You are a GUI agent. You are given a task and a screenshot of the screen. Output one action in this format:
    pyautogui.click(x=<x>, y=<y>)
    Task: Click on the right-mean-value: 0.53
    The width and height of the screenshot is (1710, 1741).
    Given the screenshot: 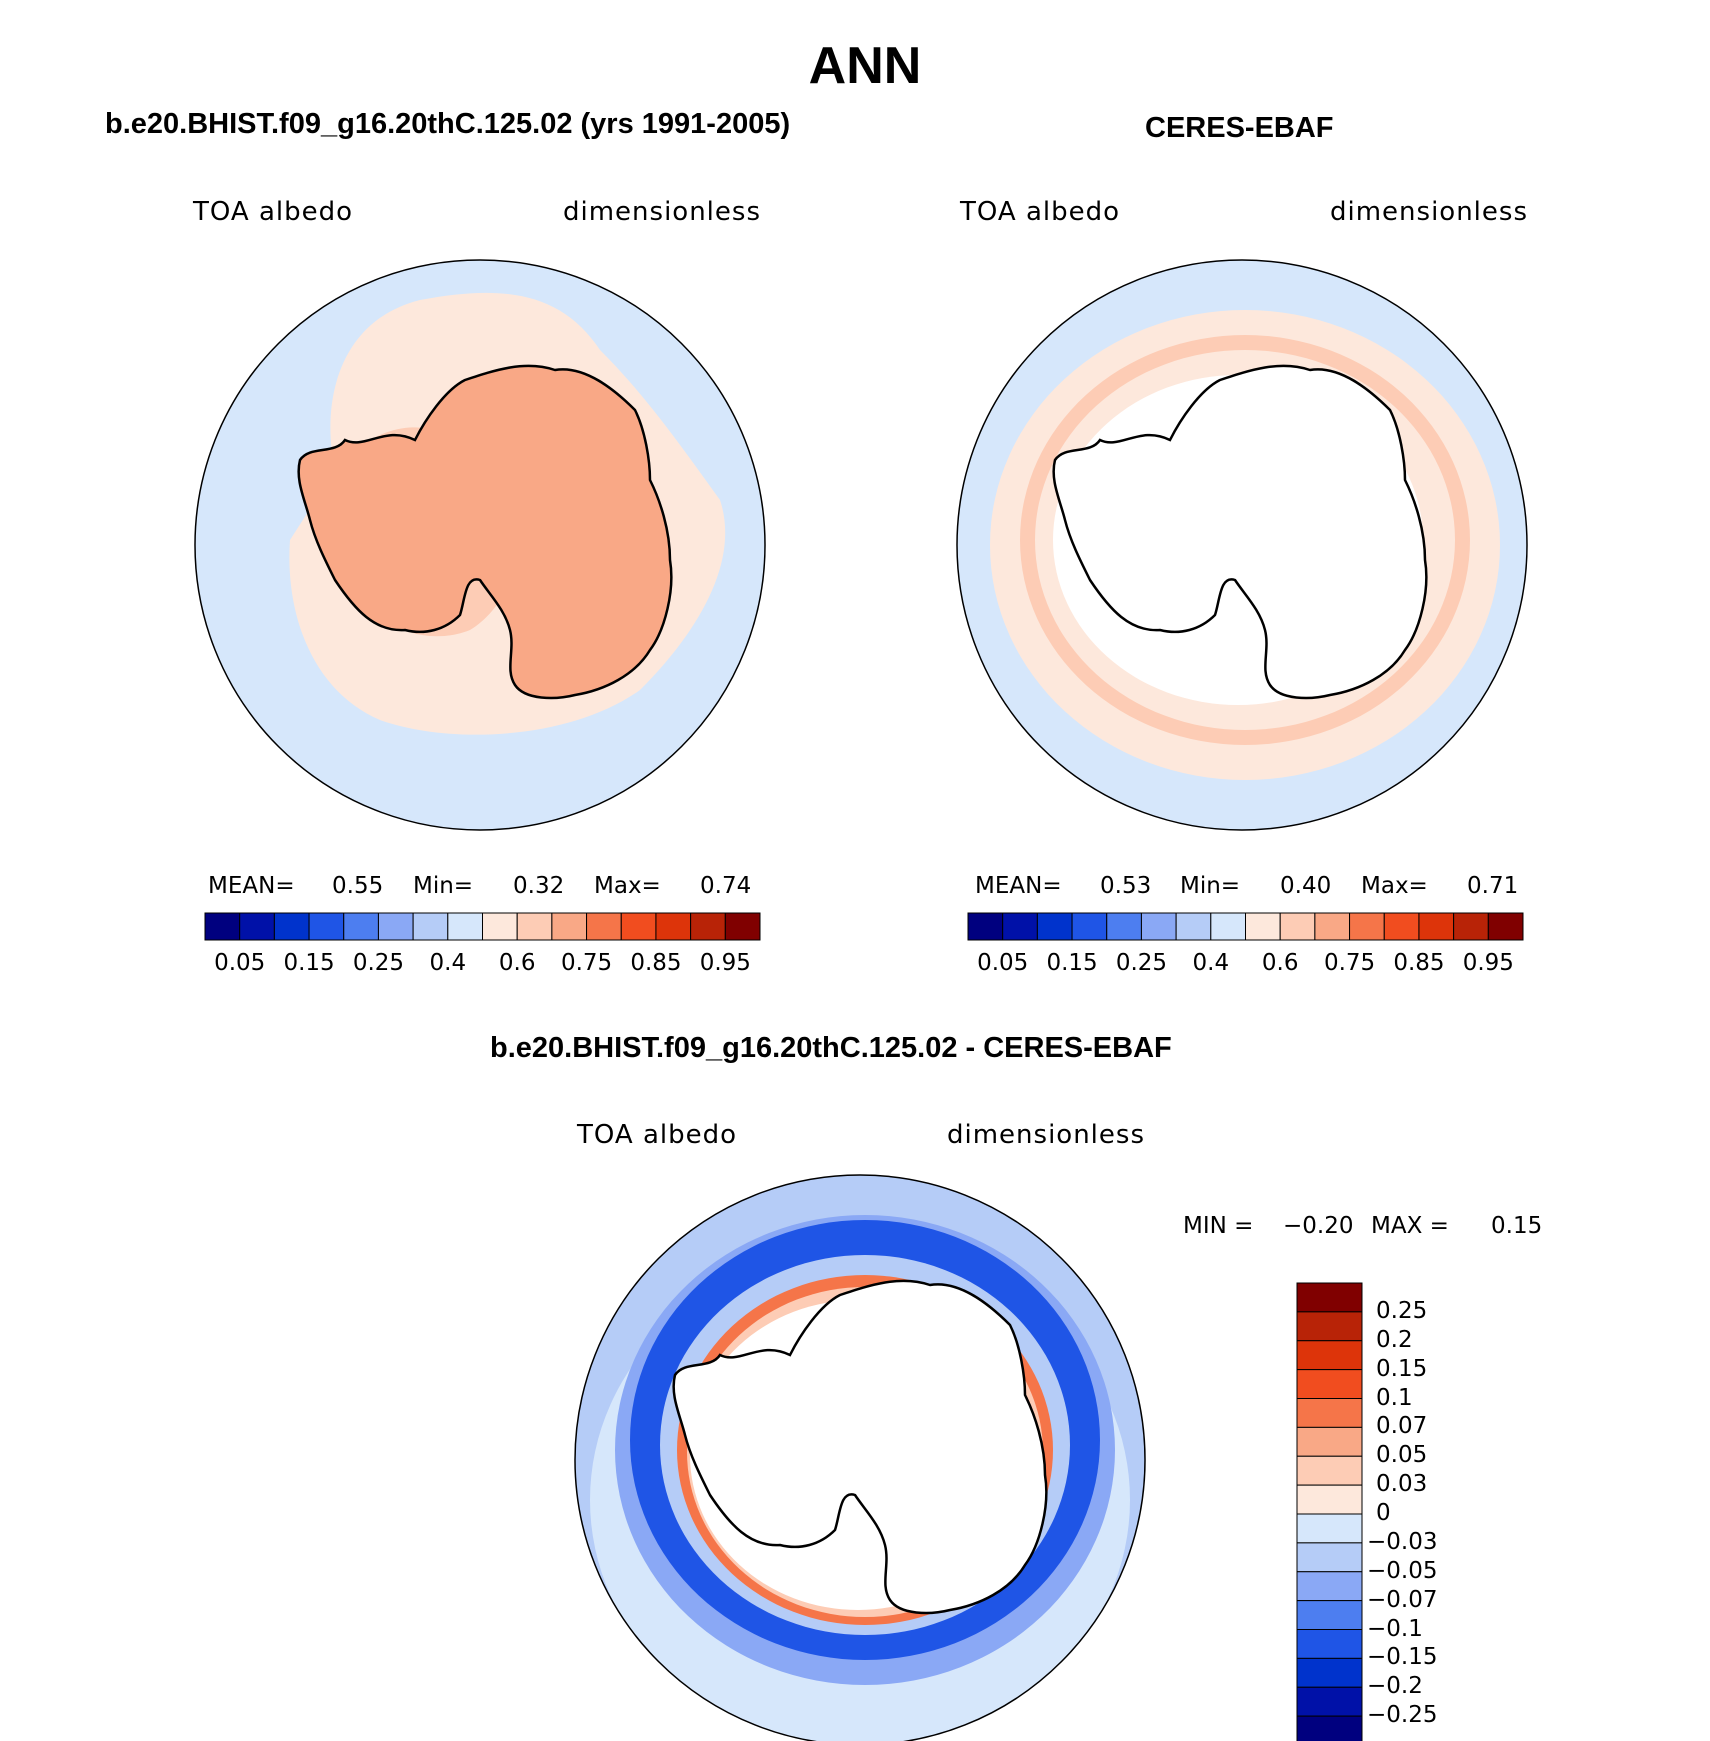 What is the action you would take?
    pyautogui.click(x=1126, y=886)
    